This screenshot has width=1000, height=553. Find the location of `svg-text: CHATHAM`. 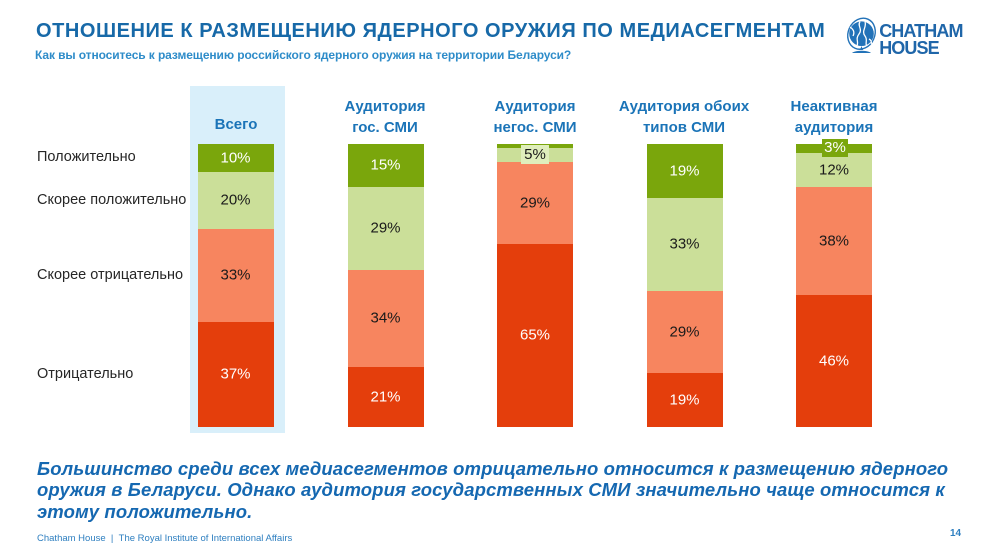

svg-text: CHATHAM is located at coordinates (920, 31).